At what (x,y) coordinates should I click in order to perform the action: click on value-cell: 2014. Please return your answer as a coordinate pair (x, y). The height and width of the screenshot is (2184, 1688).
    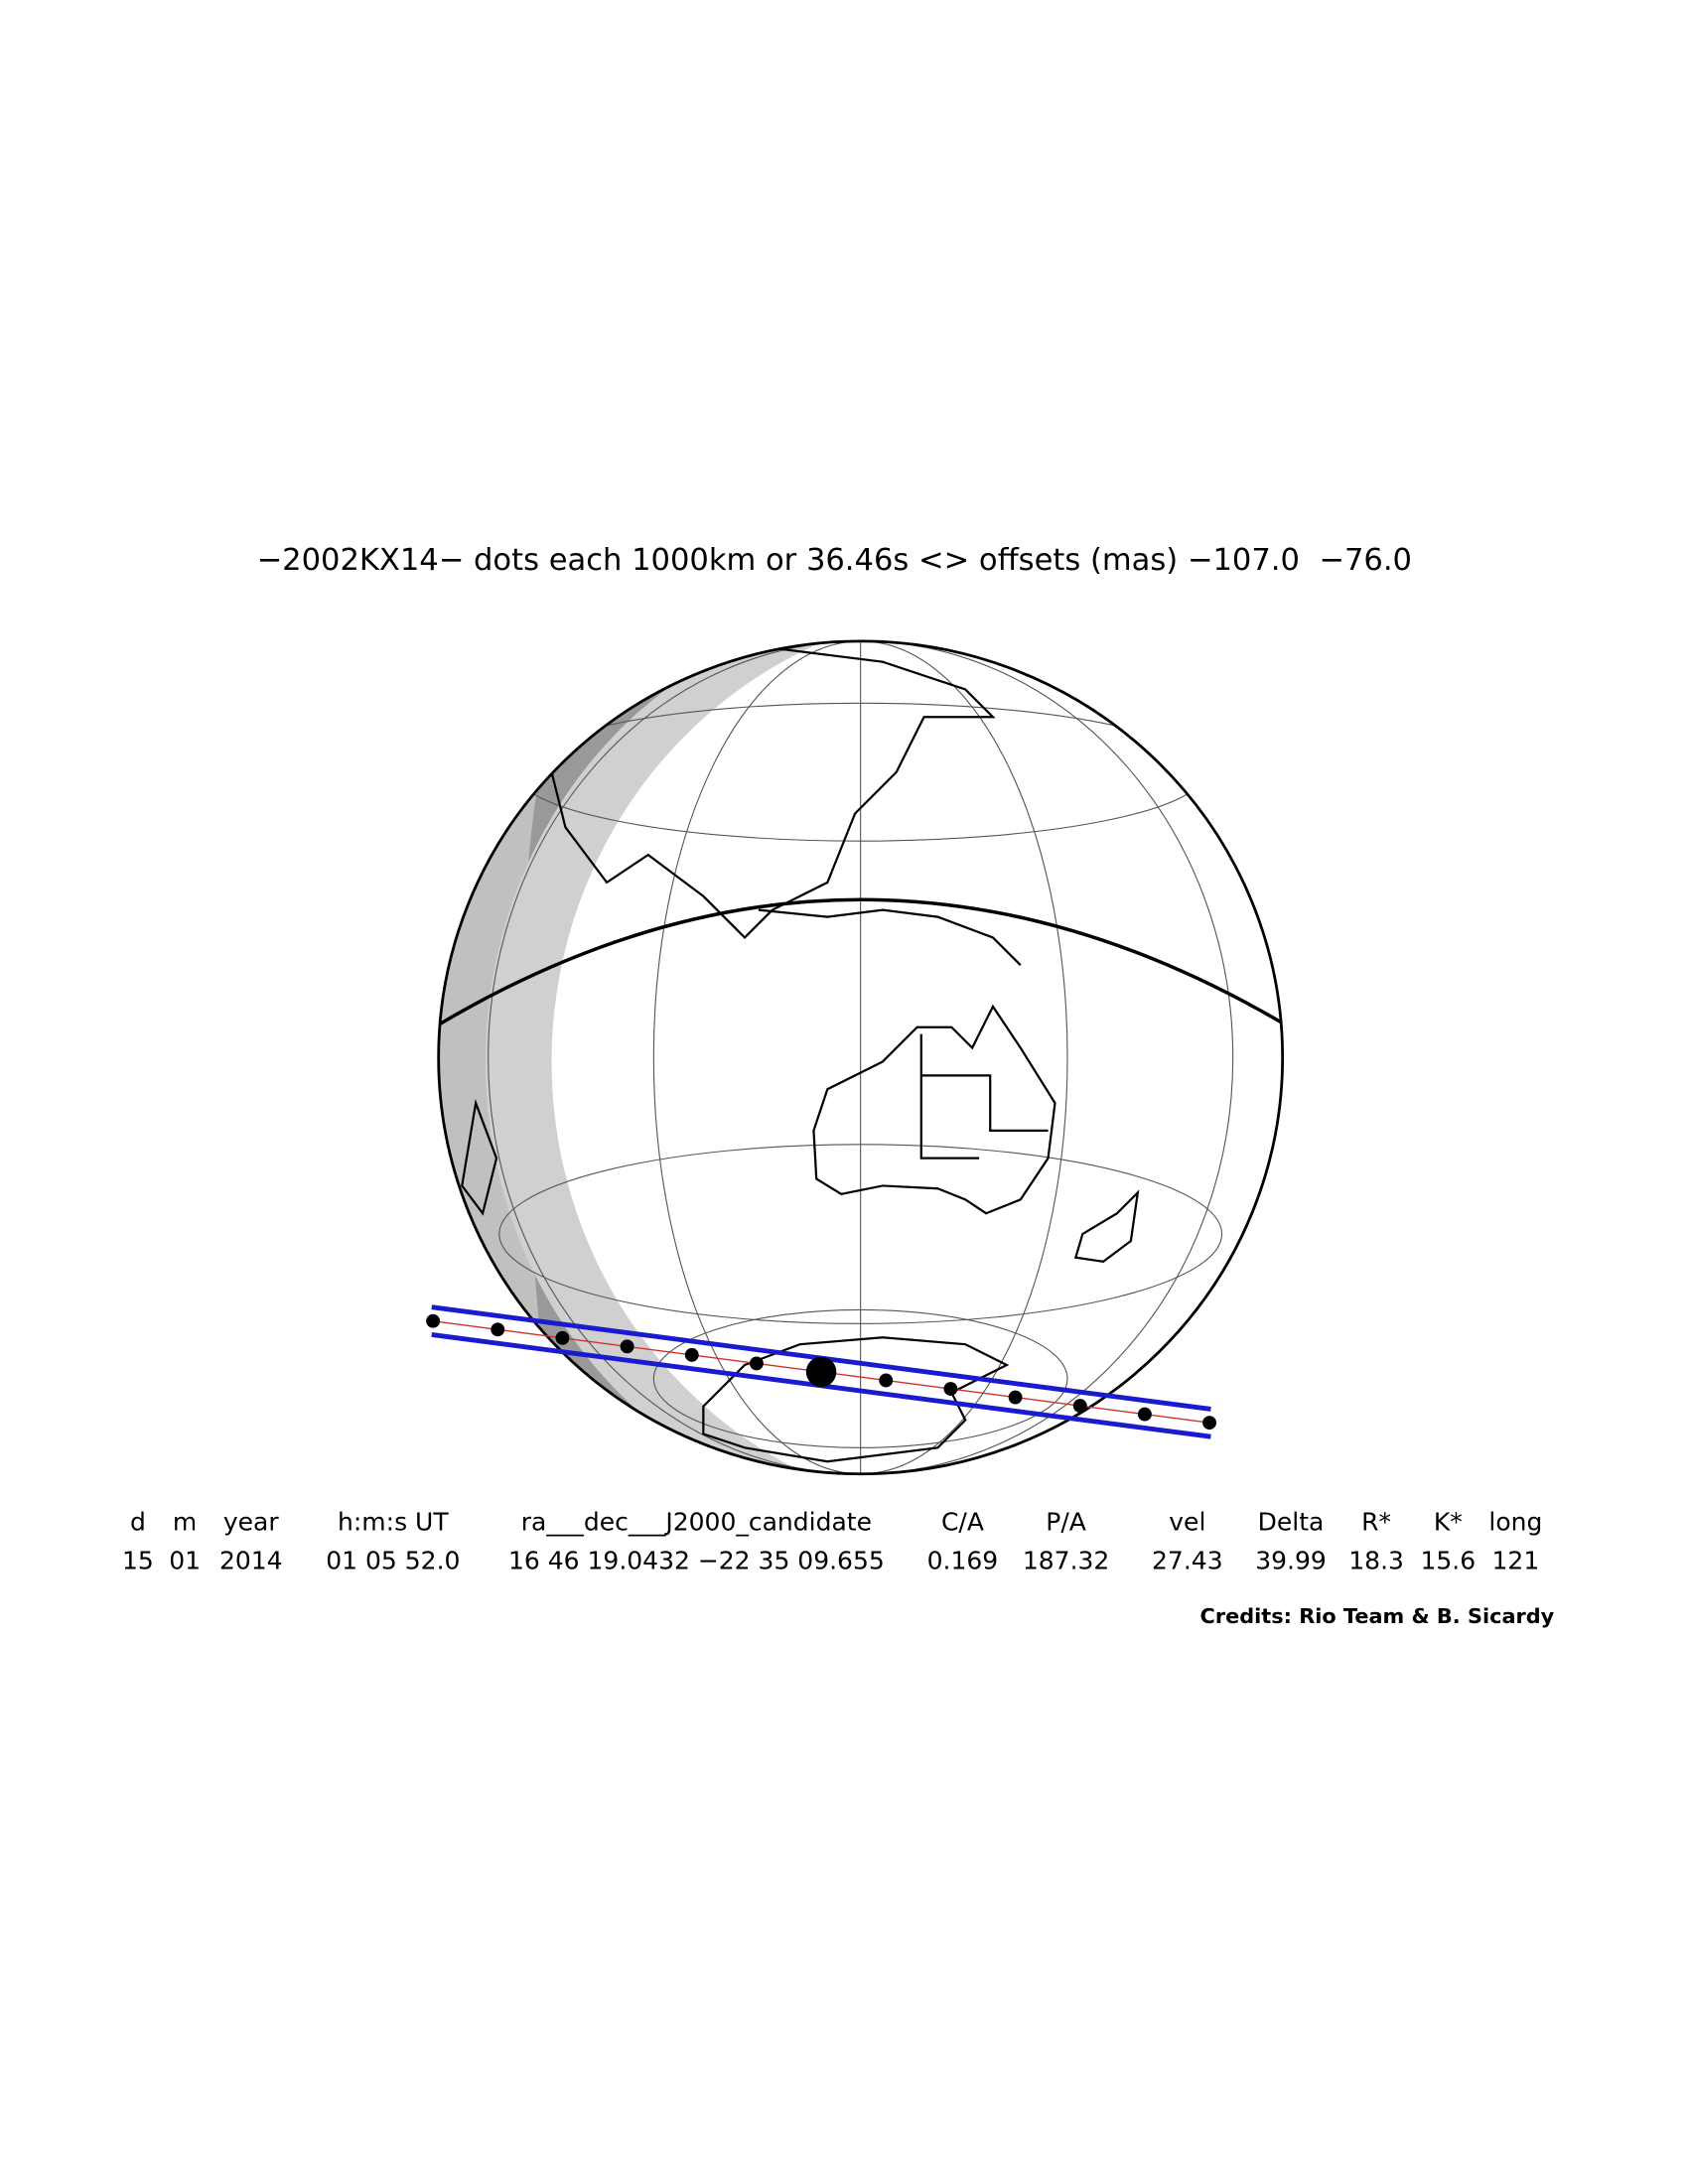
    Looking at the image, I should click on (251, 1561).